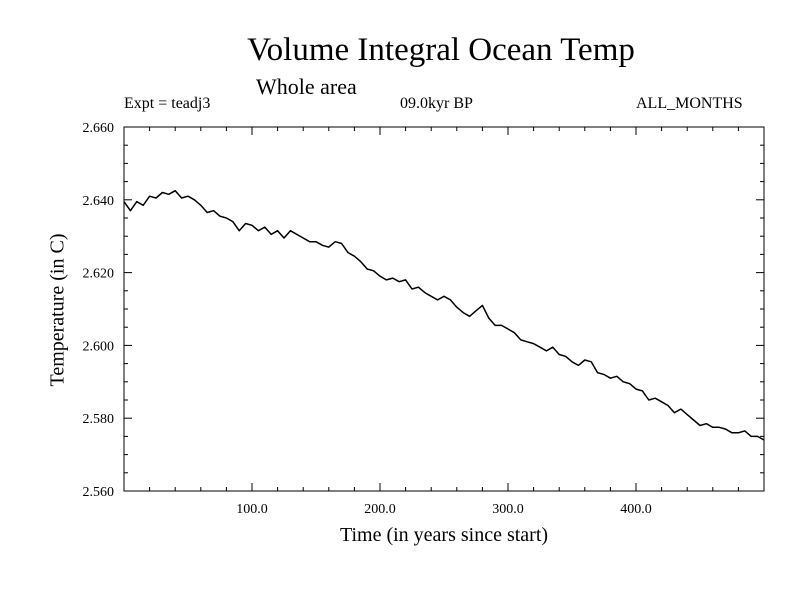 This screenshot has height=600, width=800. What do you see at coordinates (99, 346) in the screenshot?
I see `y-tick-label: 2.600` at bounding box center [99, 346].